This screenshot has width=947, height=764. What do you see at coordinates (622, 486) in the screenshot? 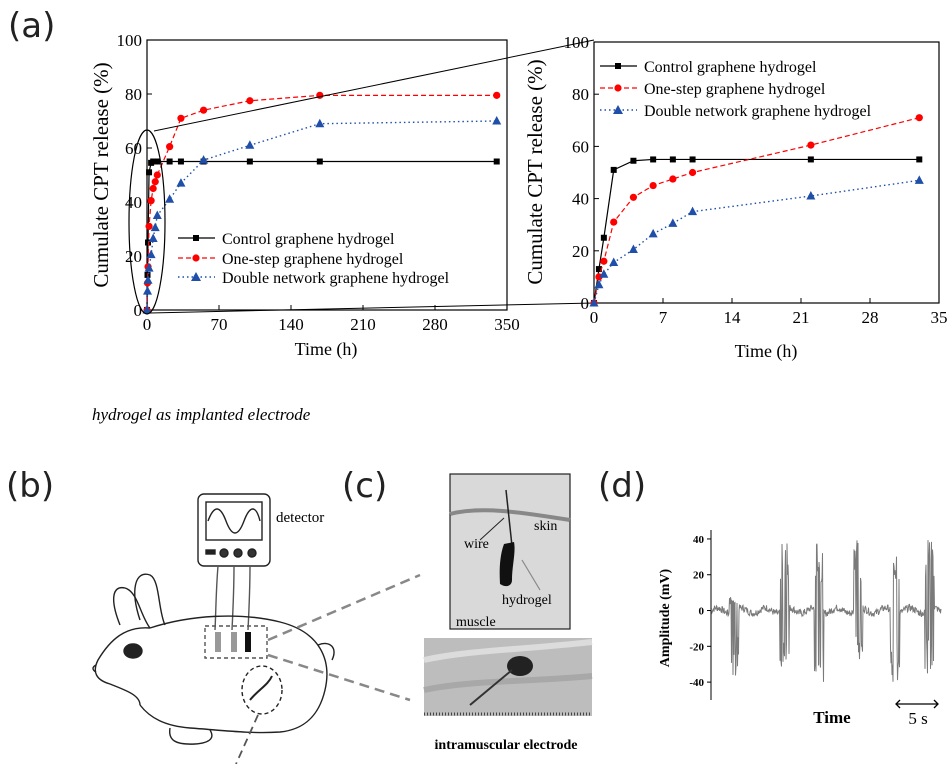
I see `panel-label-d: (d)` at bounding box center [622, 486].